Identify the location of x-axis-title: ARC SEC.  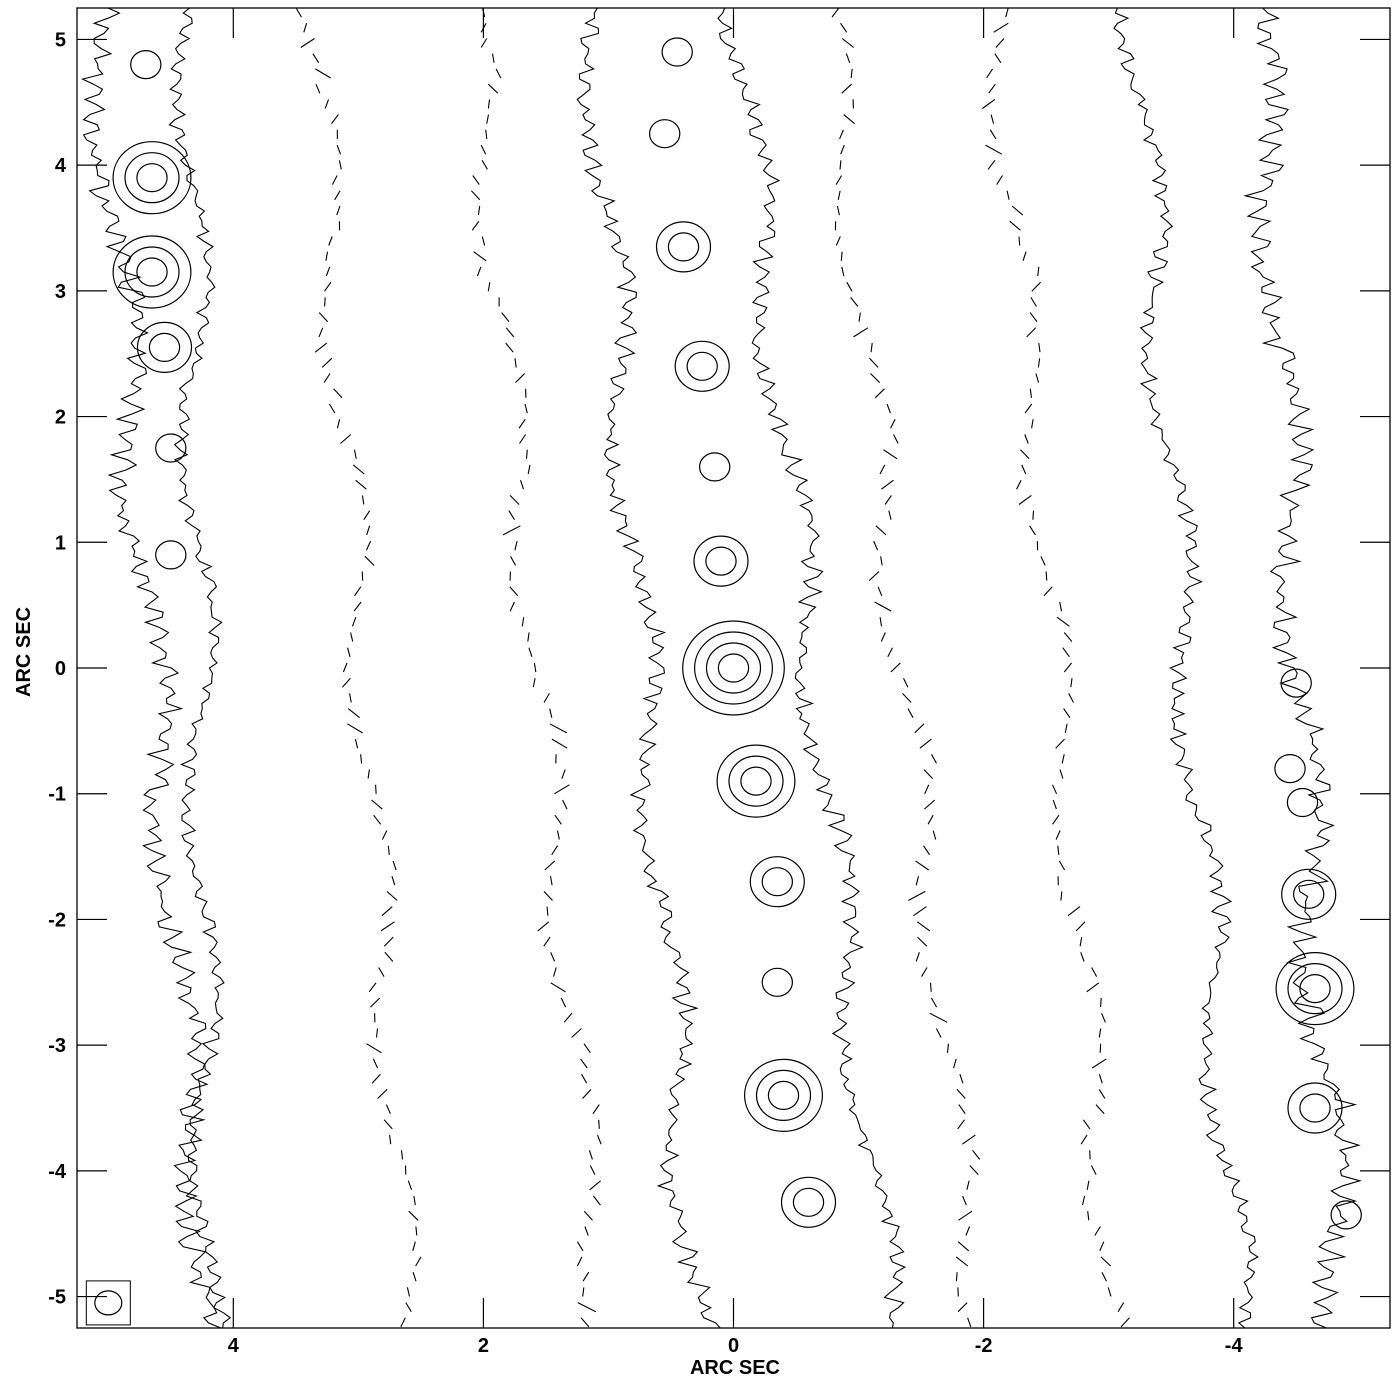
(735, 1368).